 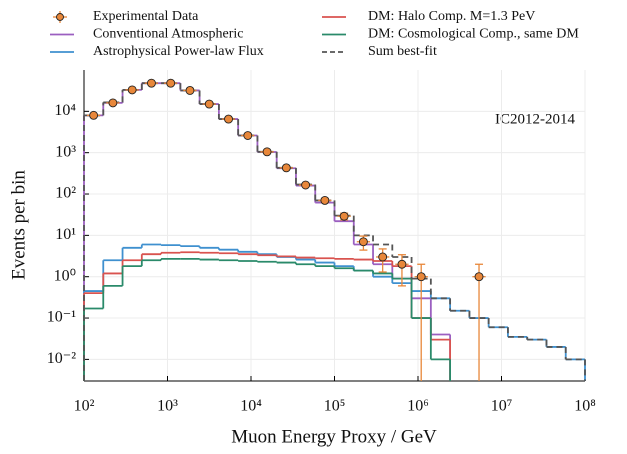 I want to click on legend-label: Astrophysical Power-law Flux, so click(x=178, y=51).